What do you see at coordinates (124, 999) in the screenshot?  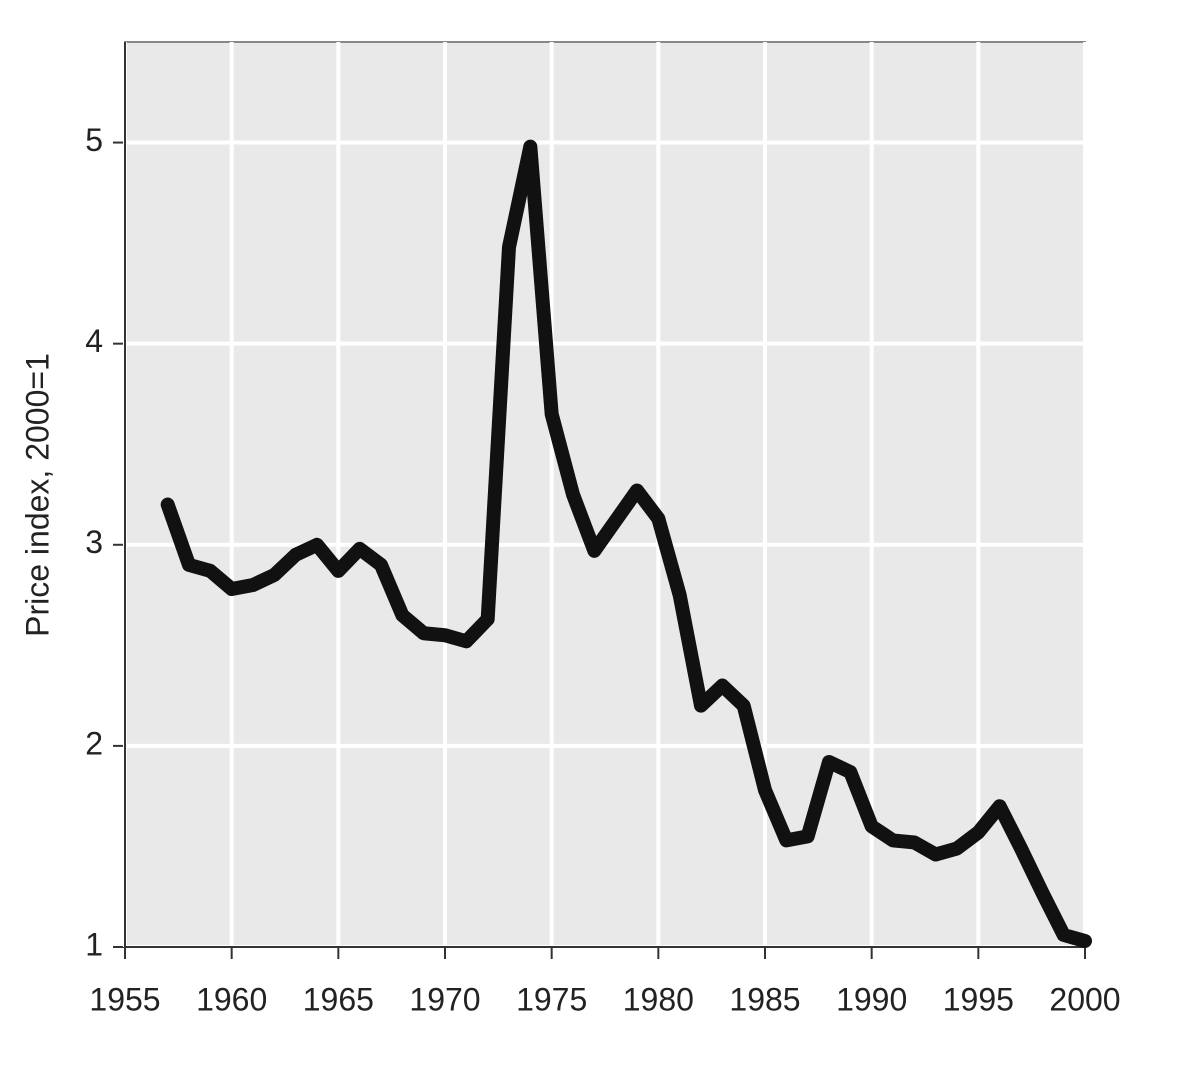 I see `x-tick-label: 1955` at bounding box center [124, 999].